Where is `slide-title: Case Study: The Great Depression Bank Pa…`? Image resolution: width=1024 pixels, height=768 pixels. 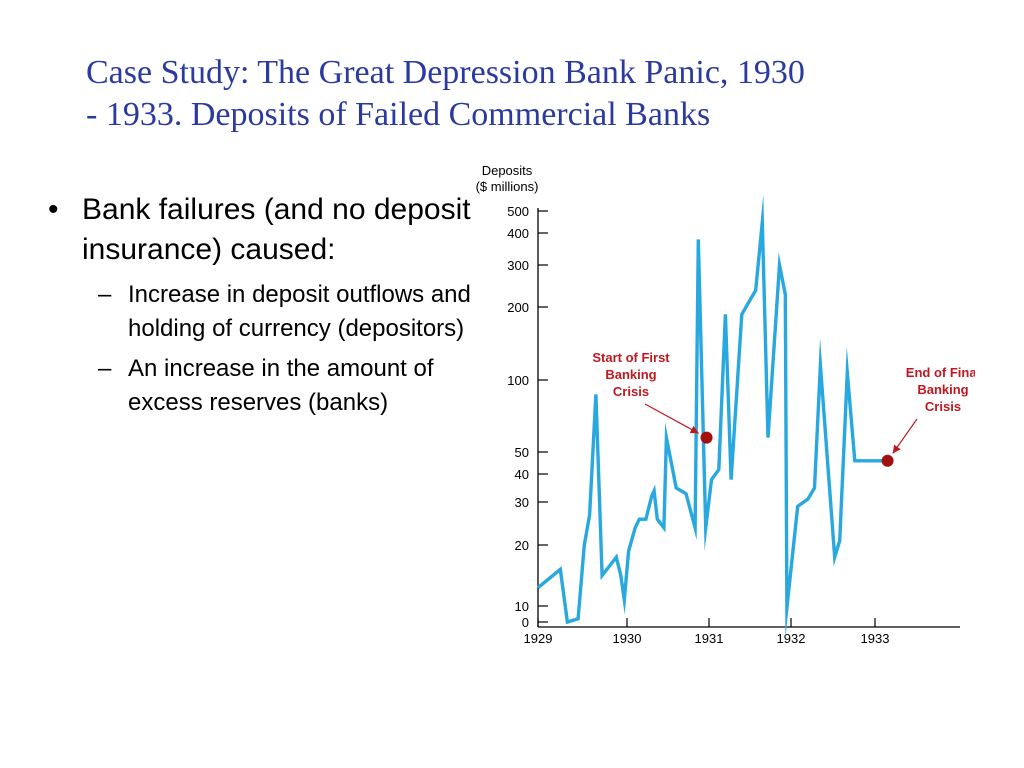
slide-title: Case Study: The Great Depression Bank Pa… is located at coordinates (536, 94).